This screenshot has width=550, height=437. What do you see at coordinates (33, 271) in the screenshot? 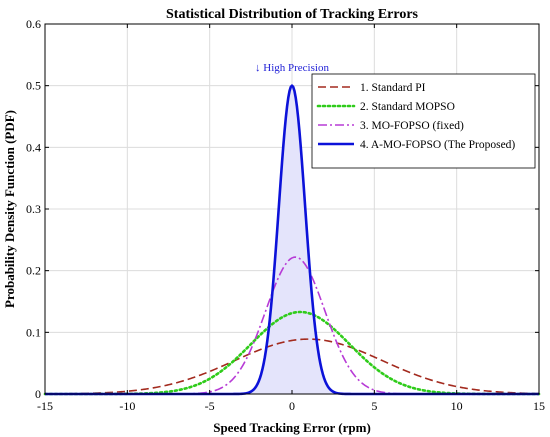
I see `y-tick-label: 0.2` at bounding box center [33, 271].